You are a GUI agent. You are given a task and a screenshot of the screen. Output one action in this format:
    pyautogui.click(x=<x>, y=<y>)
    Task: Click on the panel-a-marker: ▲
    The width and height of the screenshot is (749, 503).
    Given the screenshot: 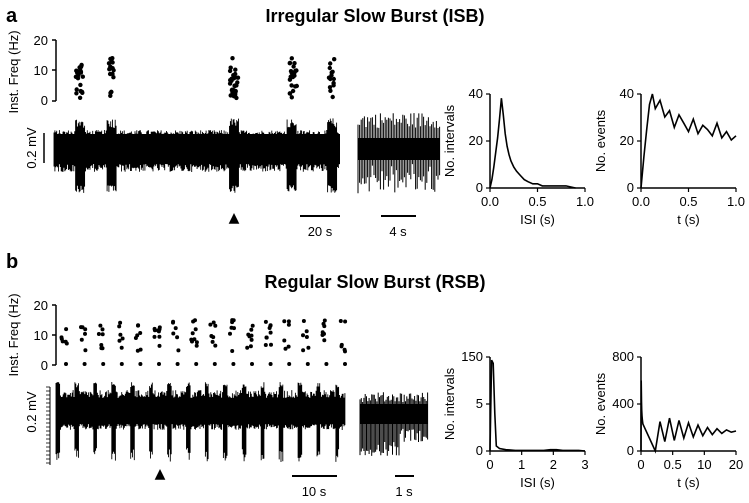 What is the action you would take?
    pyautogui.click(x=234, y=218)
    